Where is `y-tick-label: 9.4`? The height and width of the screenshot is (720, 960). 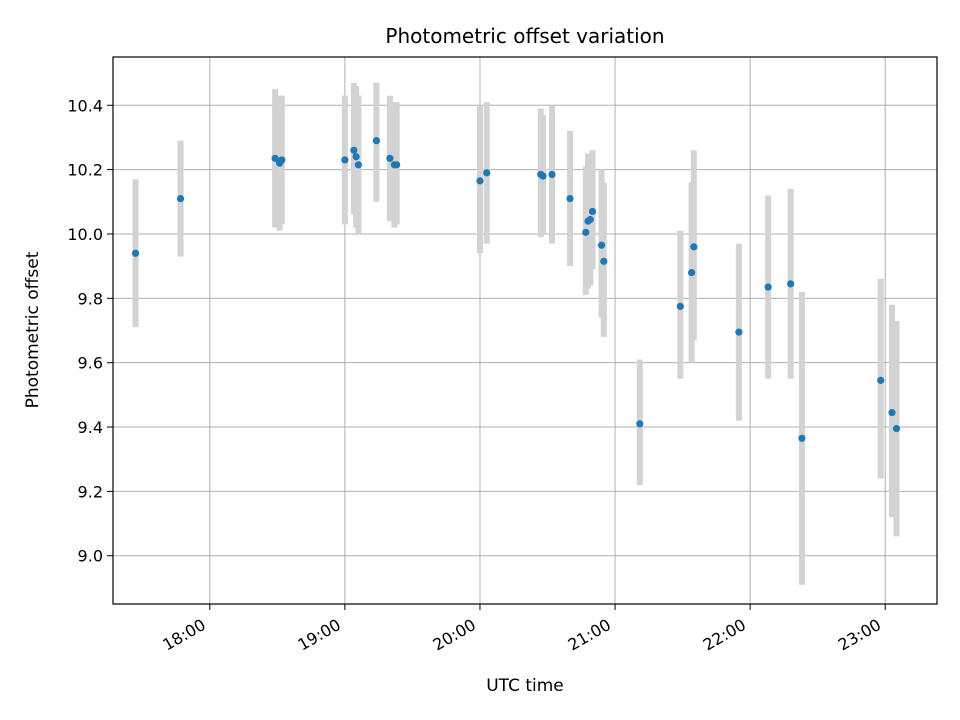 y-tick-label: 9.4 is located at coordinates (90, 427).